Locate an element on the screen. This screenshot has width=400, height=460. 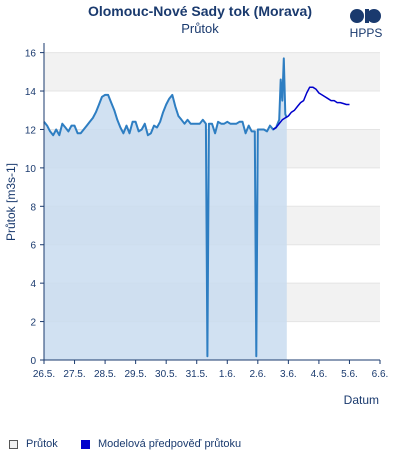
y-axis-label: Průtok [m3s-1] is located at coordinates (11, 202).